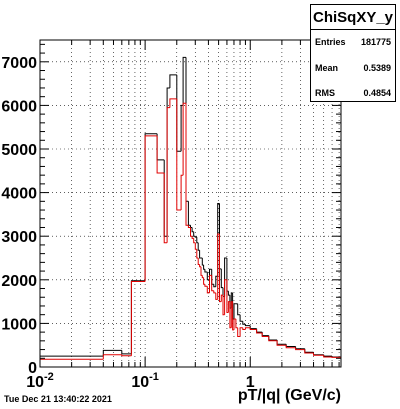 This screenshot has width=400, height=409. I want to click on timestamp: Tue Dec 21 13:40:22 2021, so click(58, 399).